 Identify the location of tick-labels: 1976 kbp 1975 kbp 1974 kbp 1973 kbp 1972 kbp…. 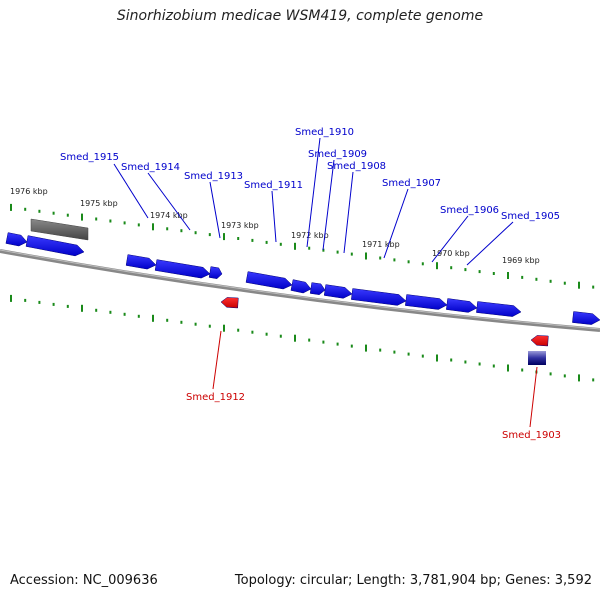
(275, 226).